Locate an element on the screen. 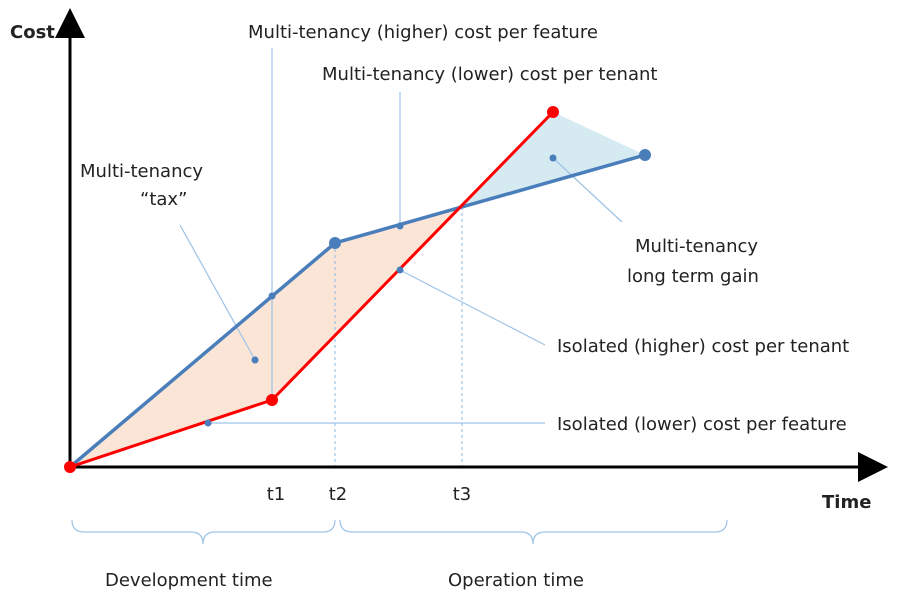 This screenshot has width=919, height=598. annotation: Isolated (lower) cost per feature is located at coordinates (702, 424).